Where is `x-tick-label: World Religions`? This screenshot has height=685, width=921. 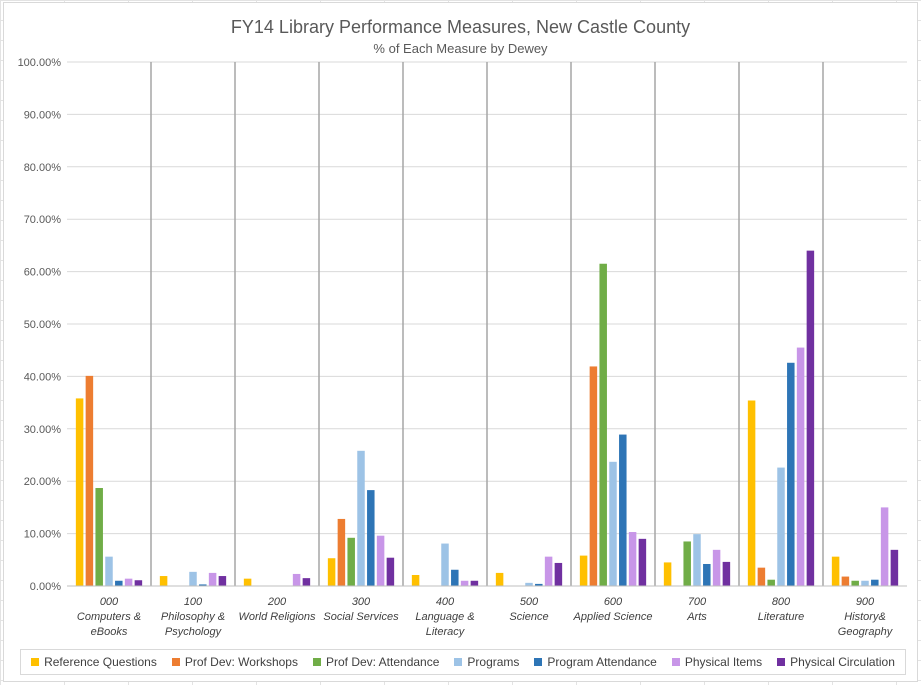 x-tick-label: World Religions is located at coordinates (277, 617).